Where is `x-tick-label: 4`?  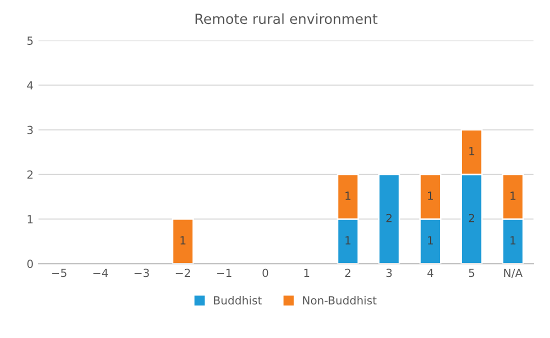
x-tick-label: 4 is located at coordinates (430, 272).